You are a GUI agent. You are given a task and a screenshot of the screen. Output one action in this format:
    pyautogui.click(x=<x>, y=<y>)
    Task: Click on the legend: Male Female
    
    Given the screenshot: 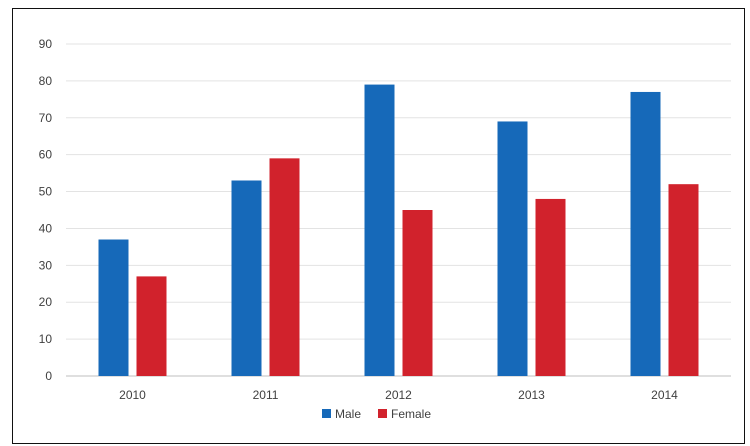 What is the action you would take?
    pyautogui.click(x=376, y=414)
    